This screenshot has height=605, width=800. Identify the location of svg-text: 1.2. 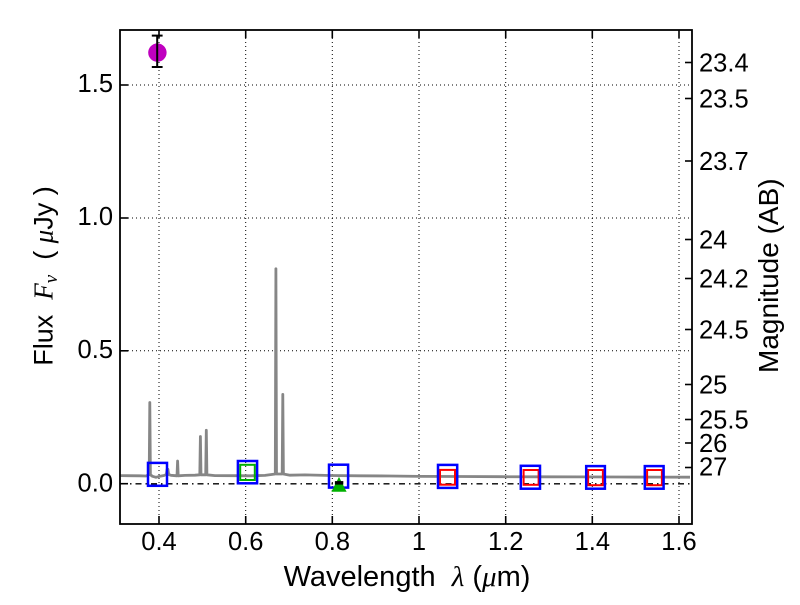
(505, 542).